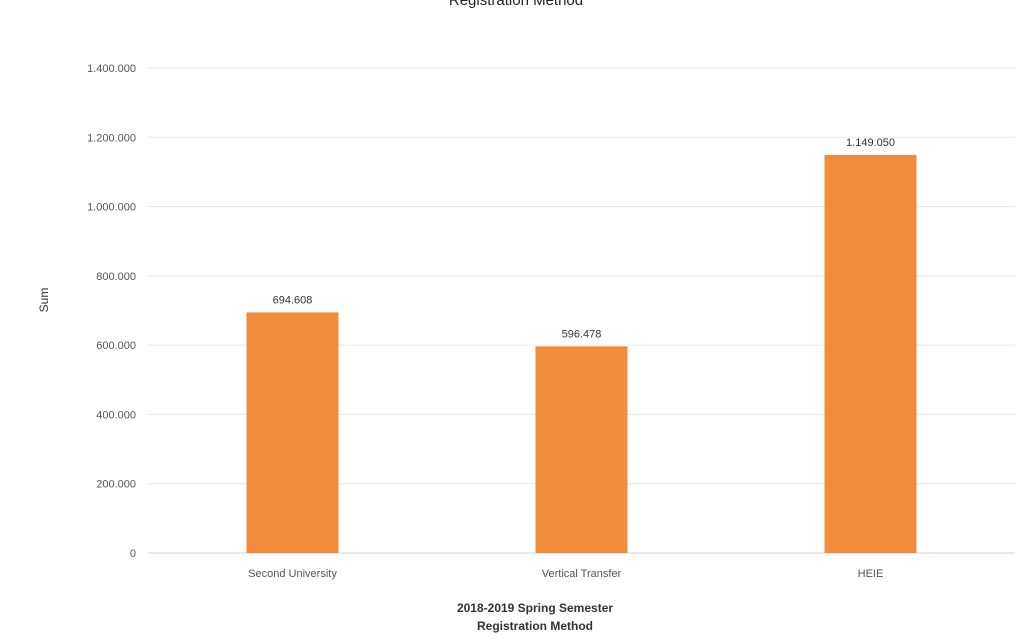  Describe the element at coordinates (116, 346) in the screenshot. I see `y-tick-label: 600.000` at that location.